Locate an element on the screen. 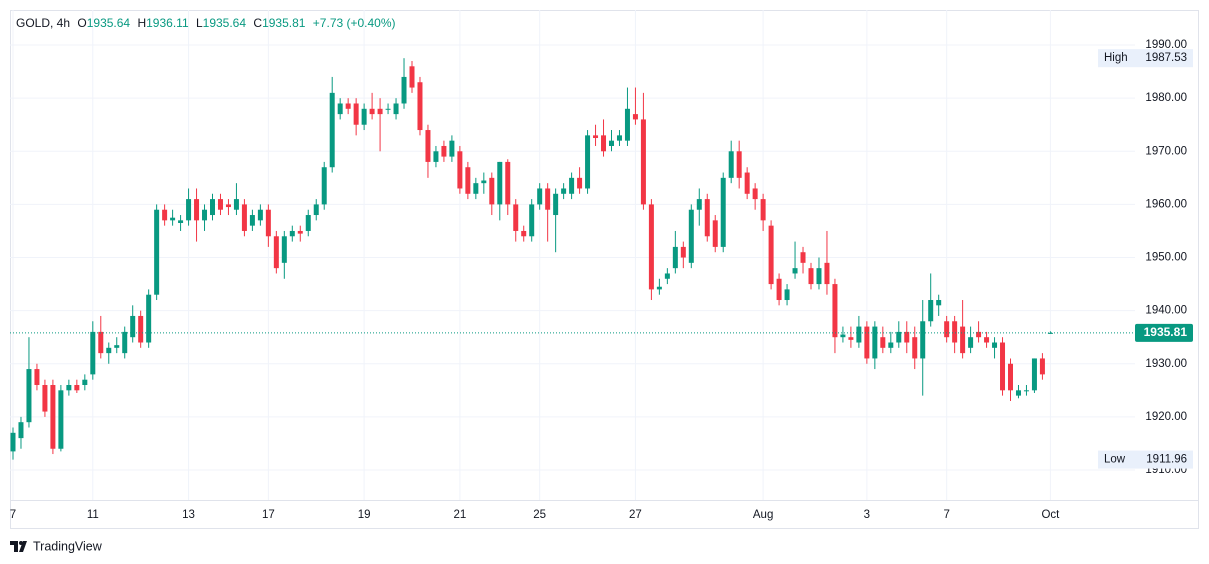 The height and width of the screenshot is (564, 1209). brand: TradingView is located at coordinates (68, 546).